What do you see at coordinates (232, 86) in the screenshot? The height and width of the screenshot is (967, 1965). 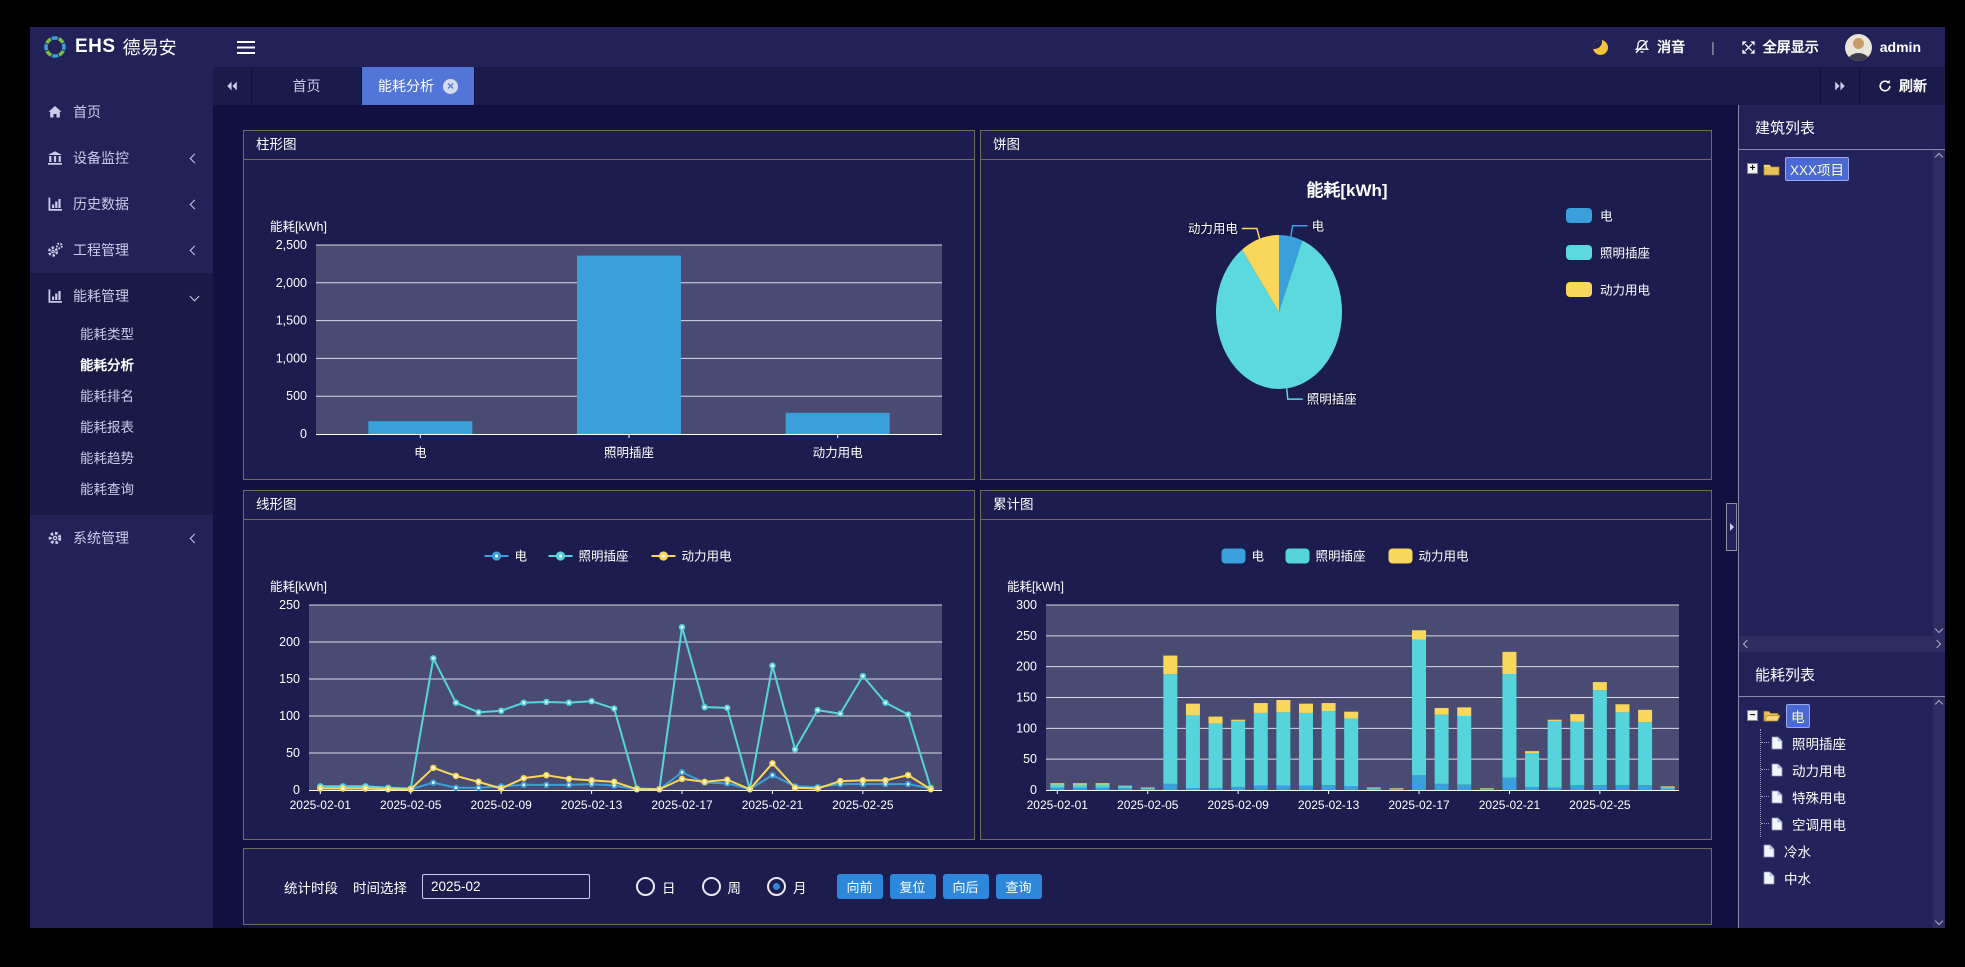 I see `tabs-scroll-left-button` at bounding box center [232, 86].